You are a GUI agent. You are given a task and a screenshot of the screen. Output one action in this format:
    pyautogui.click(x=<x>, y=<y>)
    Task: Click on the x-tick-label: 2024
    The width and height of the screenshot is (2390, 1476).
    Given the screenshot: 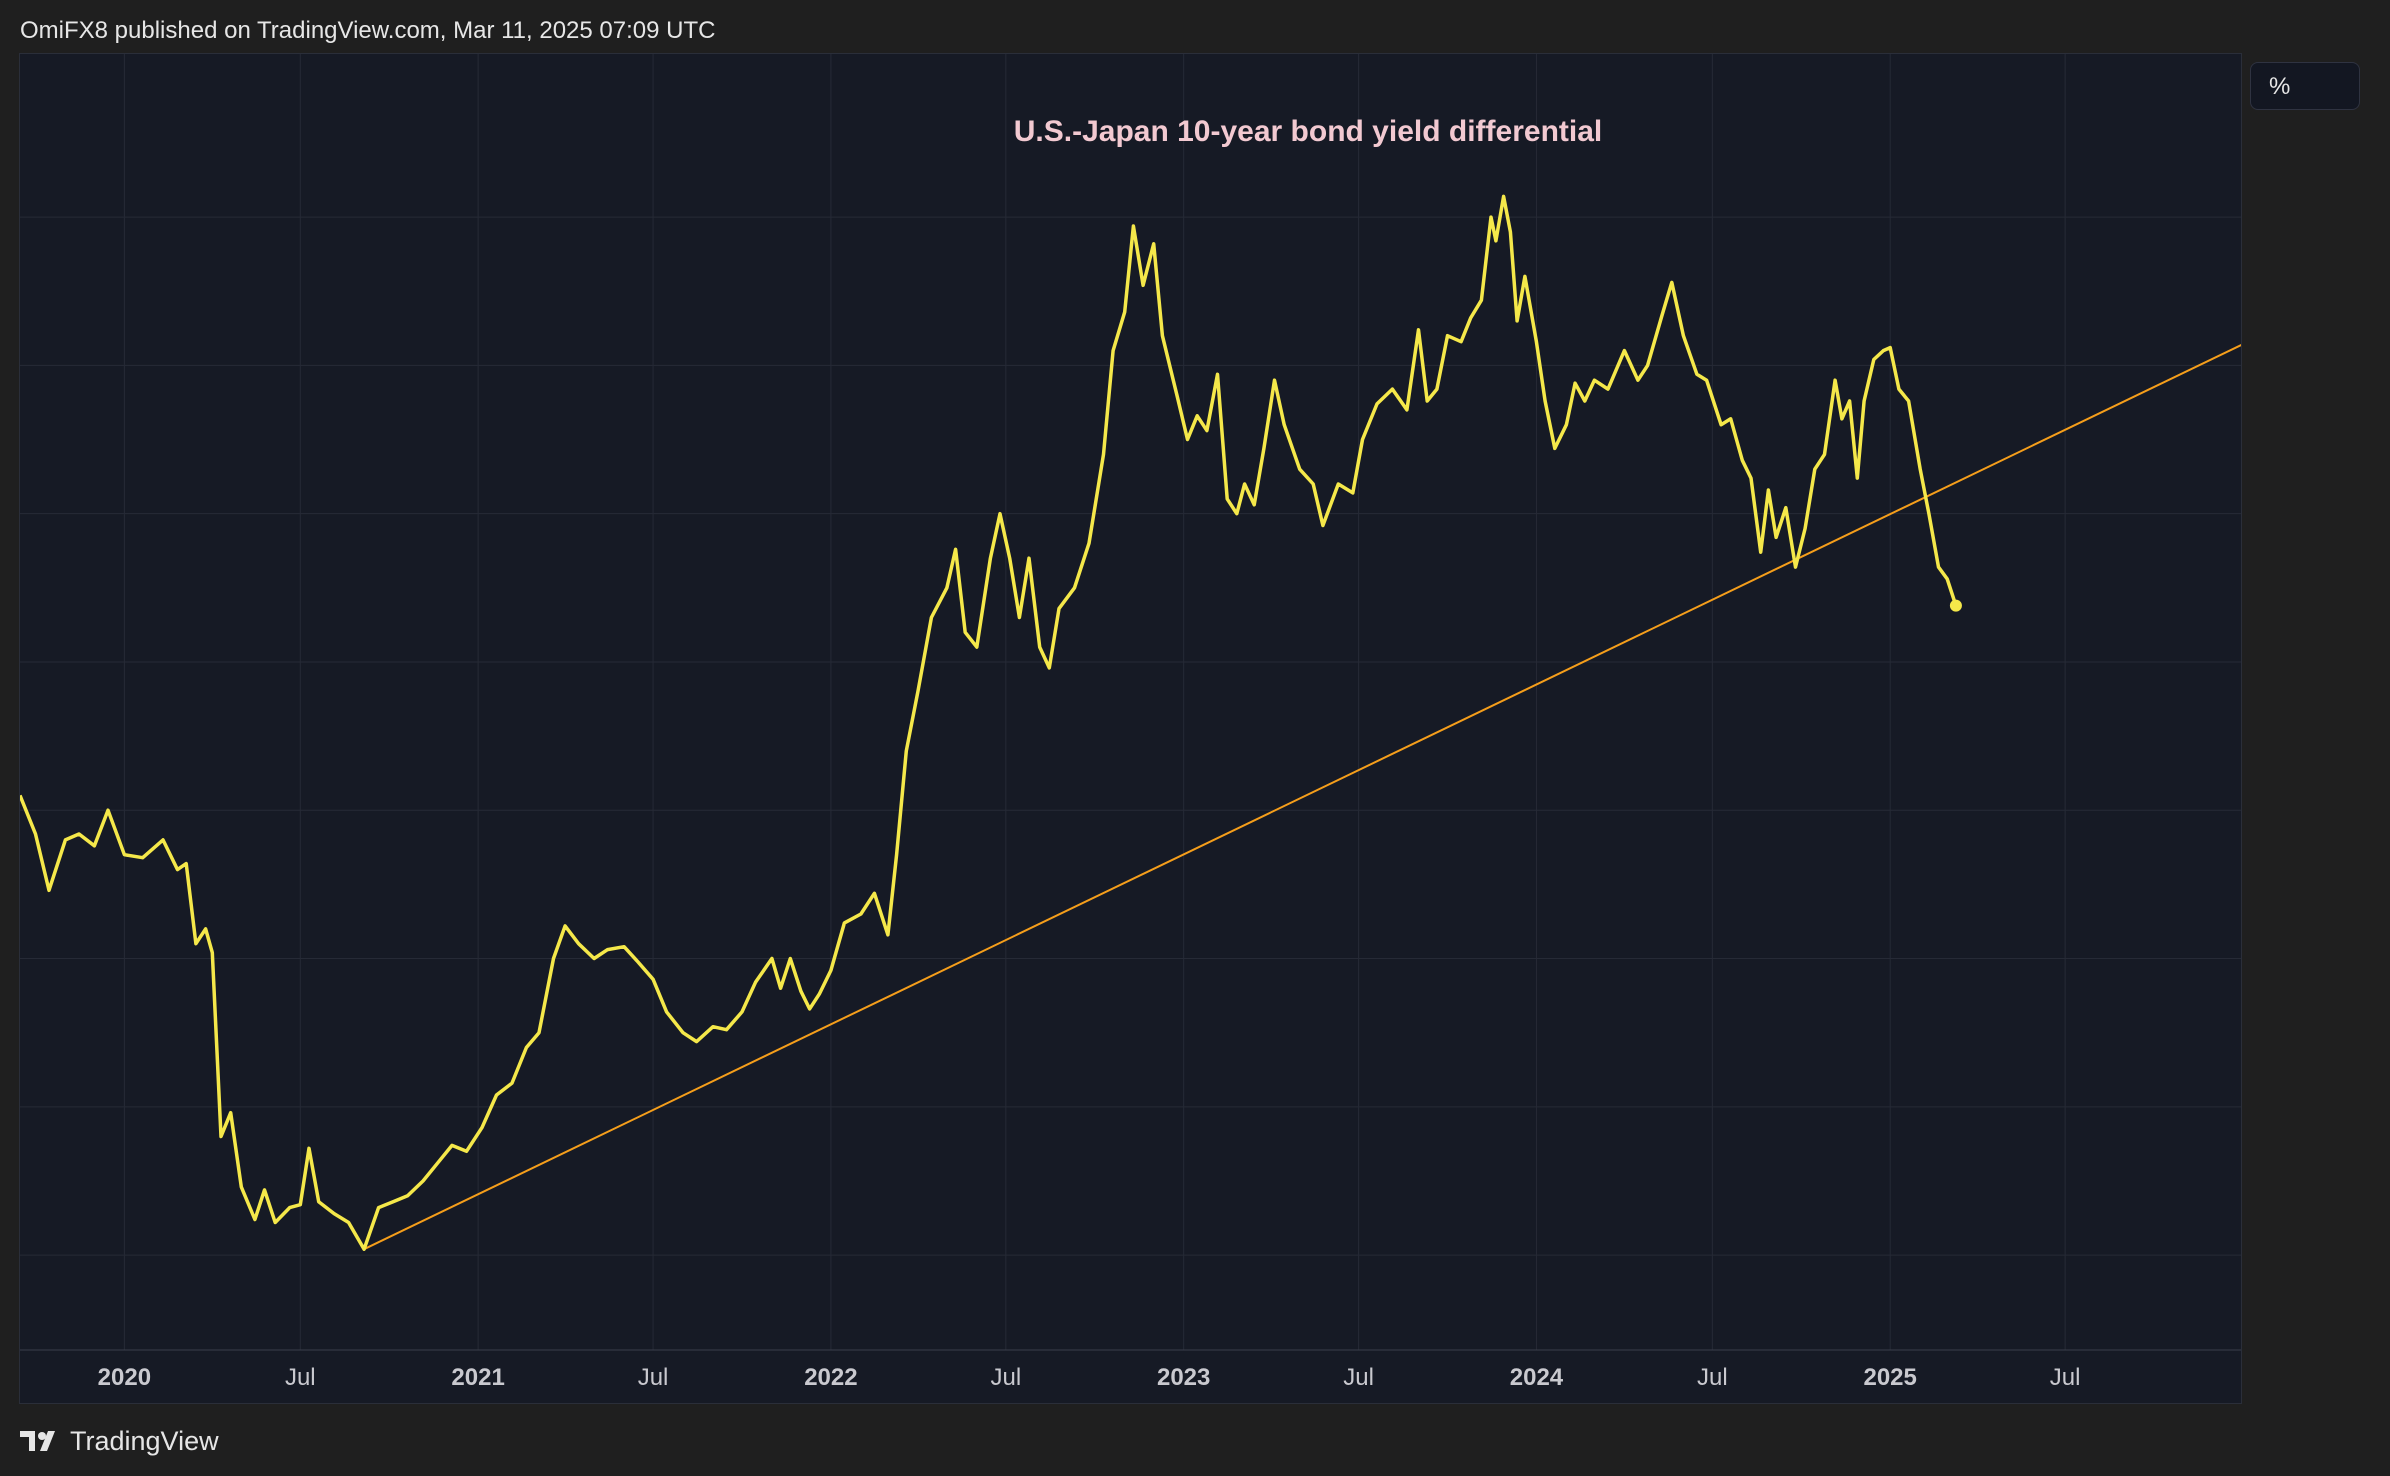 What is the action you would take?
    pyautogui.click(x=1537, y=1377)
    